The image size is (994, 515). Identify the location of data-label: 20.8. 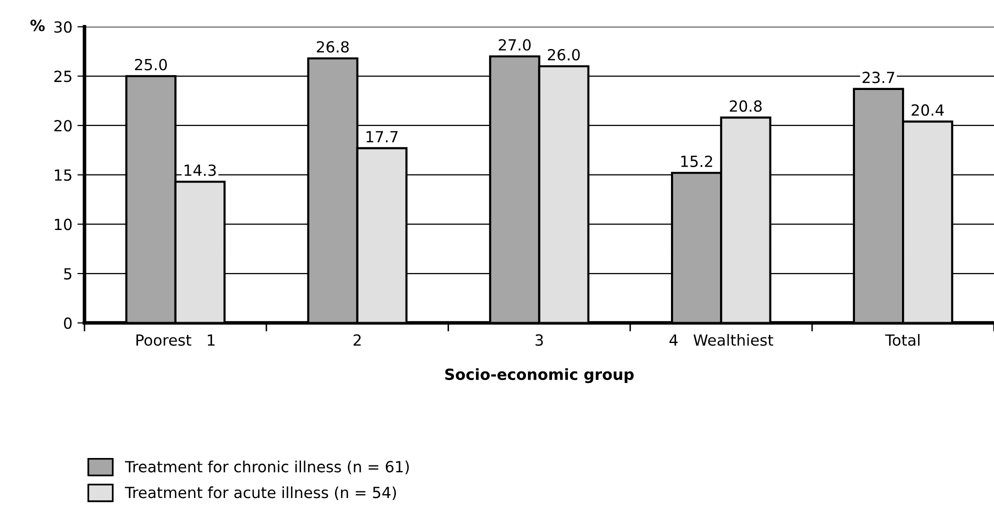
(746, 106).